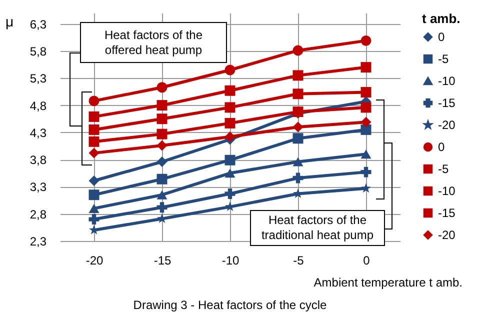 The image size is (496, 329). Describe the element at coordinates (38, 214) in the screenshot. I see `y-tick-label: 2,8` at that location.